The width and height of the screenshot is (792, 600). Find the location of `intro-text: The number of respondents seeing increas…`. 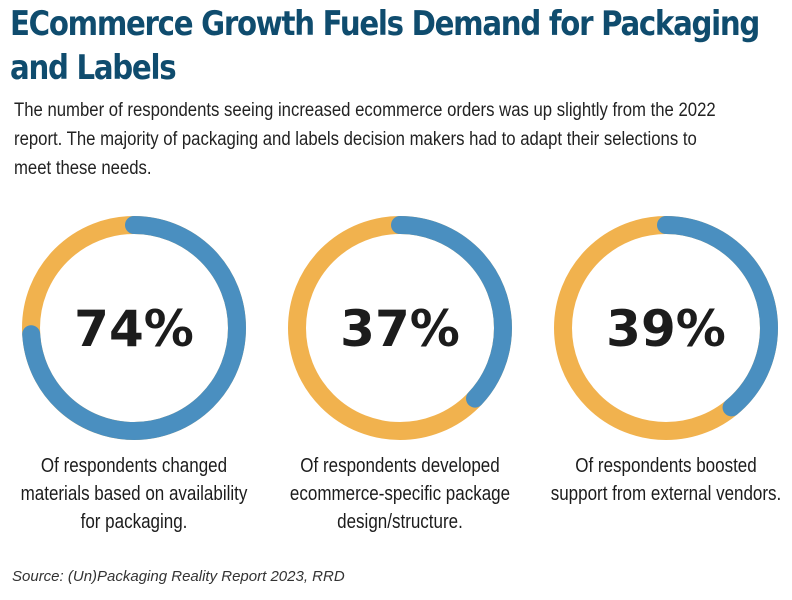

intro-text: The number of respondents seeing increas… is located at coordinates (365, 139).